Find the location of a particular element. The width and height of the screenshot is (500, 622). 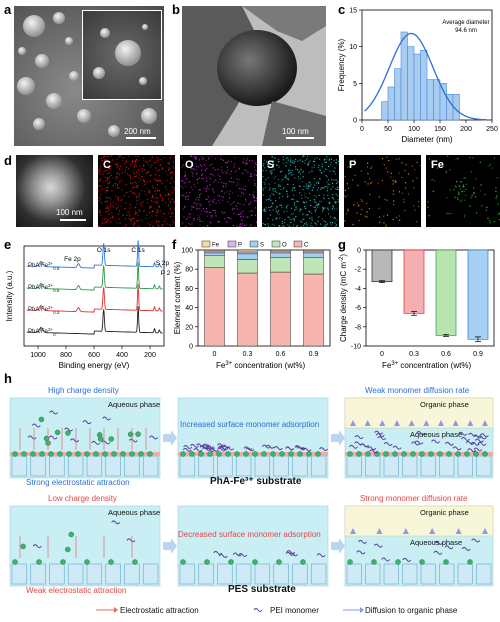

legend-electrostatic-arrowhead is located at coordinates (116, 610).